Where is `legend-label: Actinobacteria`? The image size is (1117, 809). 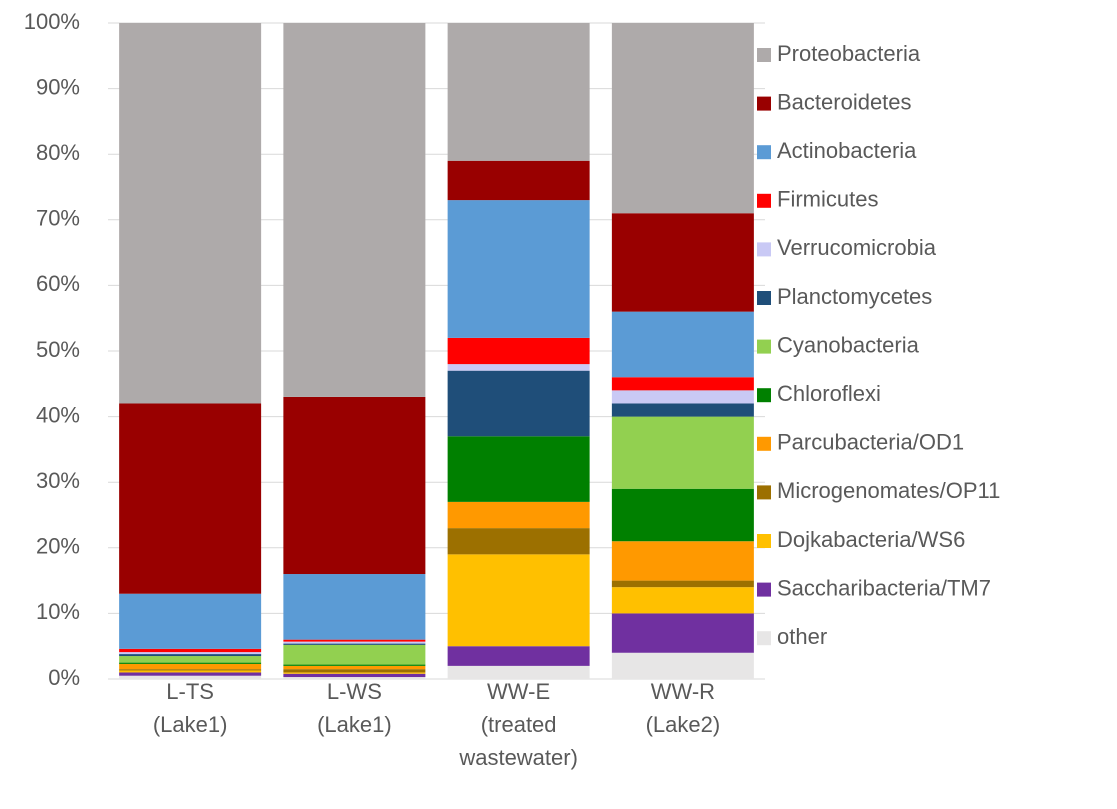 legend-label: Actinobacteria is located at coordinates (847, 150).